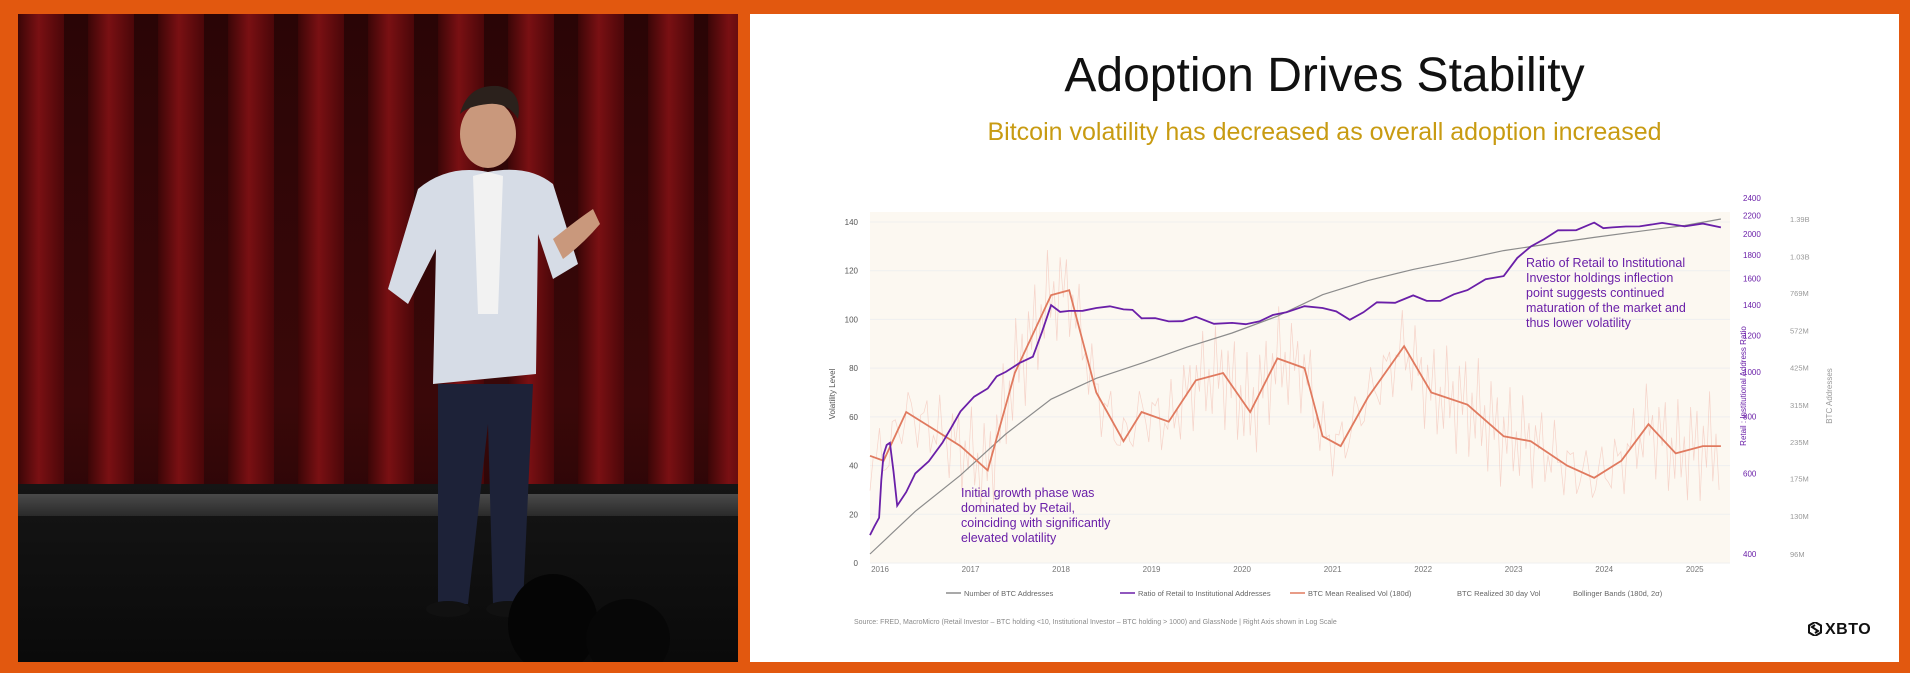 The height and width of the screenshot is (673, 1910). I want to click on y-tick-label: 140, so click(852, 222).